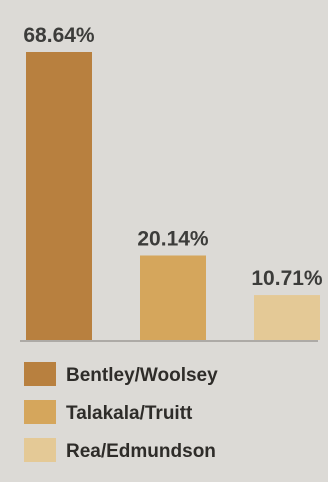 Image resolution: width=328 pixels, height=482 pixels. What do you see at coordinates (141, 451) in the screenshot?
I see `legend-label-rea-edmundson: Rea/Edmundson` at bounding box center [141, 451].